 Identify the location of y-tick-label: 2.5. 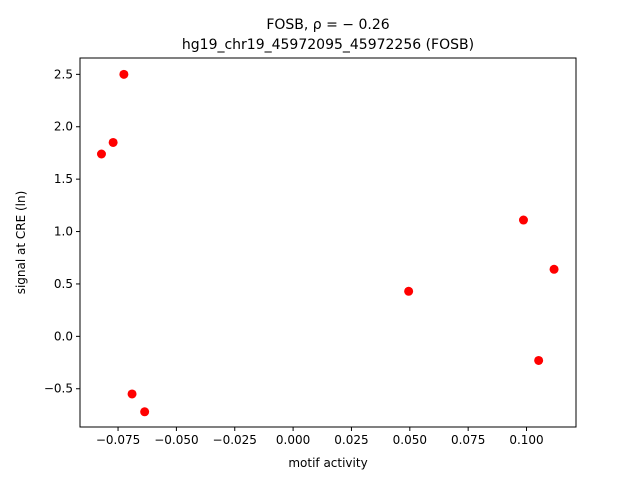
(63, 74).